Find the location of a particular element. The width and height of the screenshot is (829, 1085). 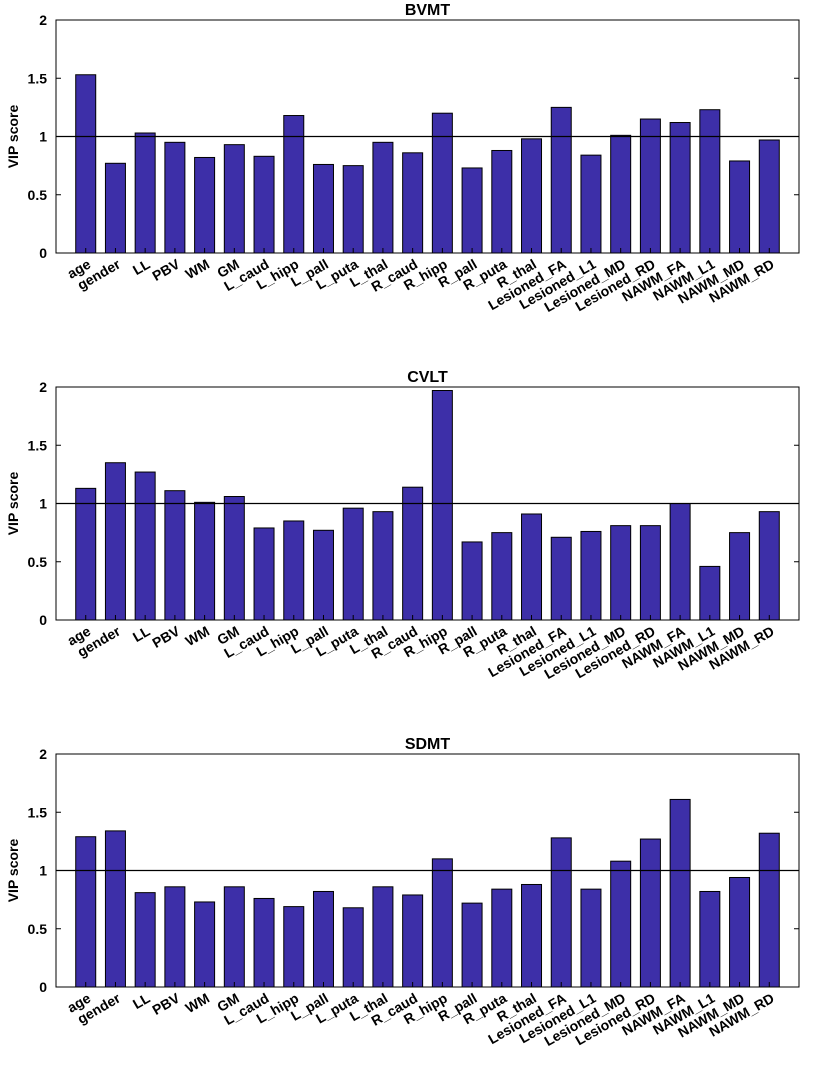

chart-title: SDMT is located at coordinates (428, 744).